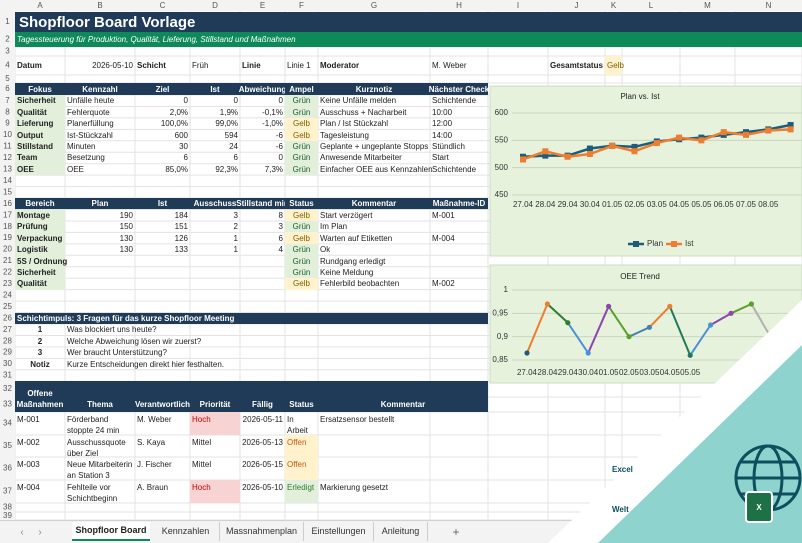  Describe the element at coordinates (620, 509) in the screenshot. I see `logo-text: Welt` at that location.